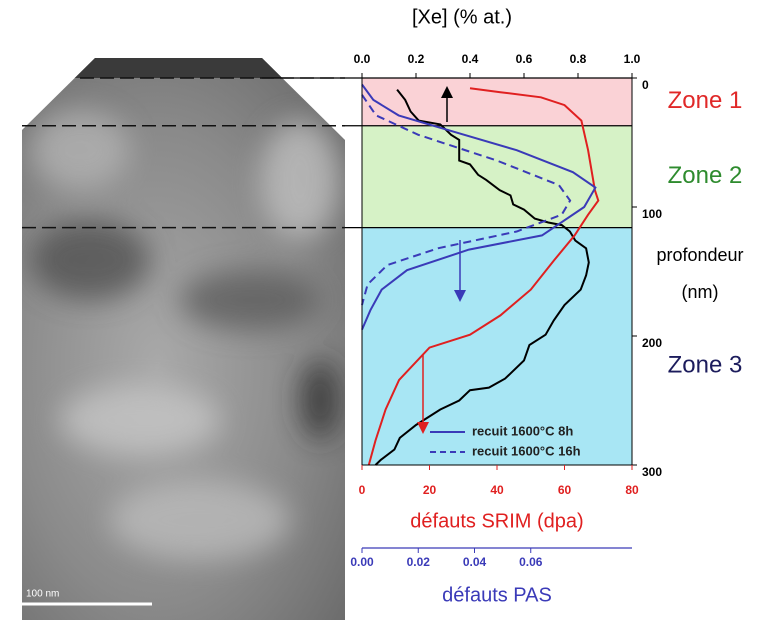  Describe the element at coordinates (699, 255) in the screenshot. I see `y-axis-label: profondeur` at that location.